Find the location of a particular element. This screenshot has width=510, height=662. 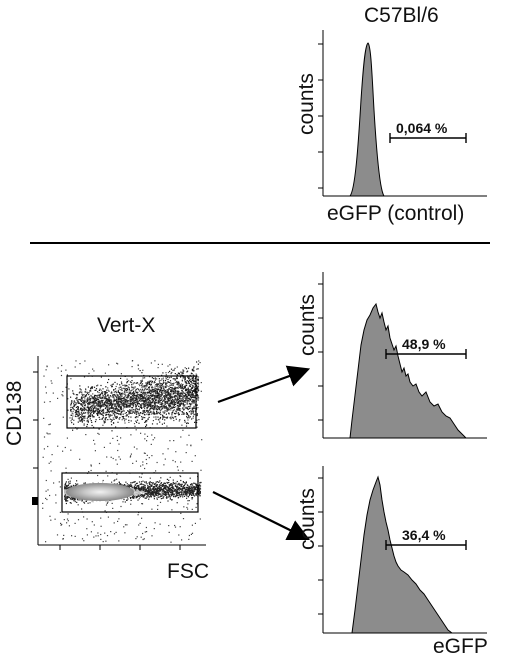

upper-gate-marker is located at coordinates (426, 354).